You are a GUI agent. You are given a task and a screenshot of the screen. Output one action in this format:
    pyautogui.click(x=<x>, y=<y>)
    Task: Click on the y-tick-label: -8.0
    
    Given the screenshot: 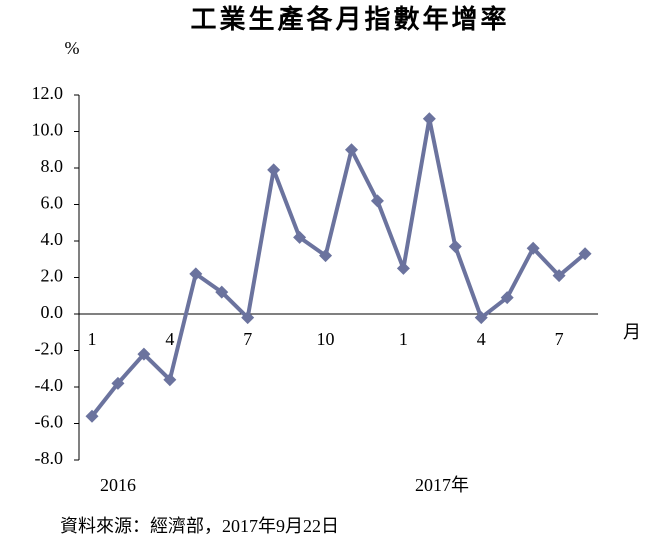 What is the action you would take?
    pyautogui.click(x=49, y=458)
    